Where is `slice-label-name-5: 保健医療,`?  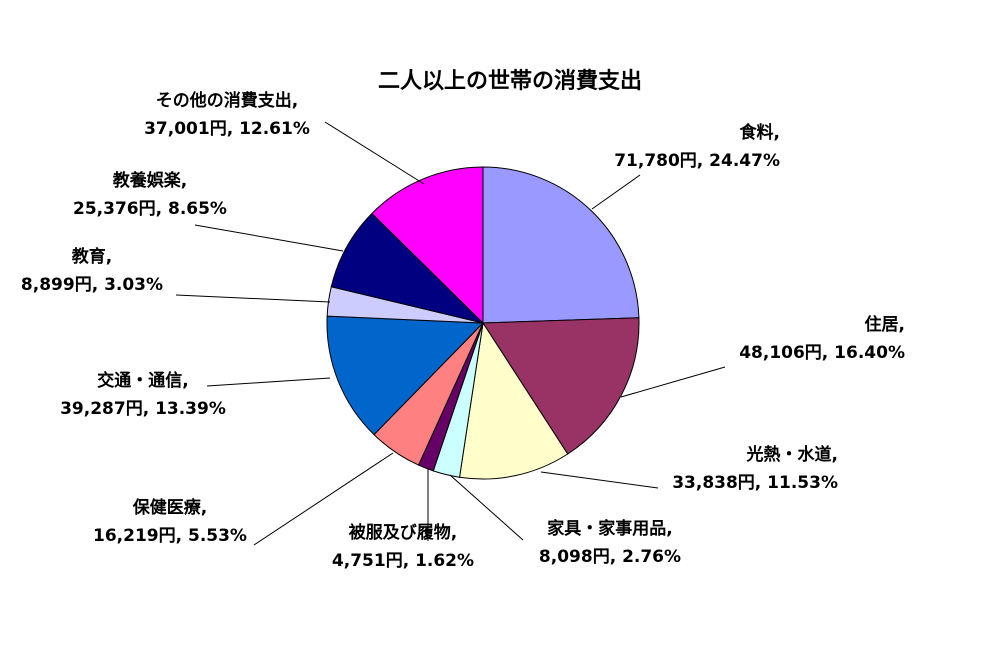 slice-label-name-5: 保健医療, is located at coordinates (169, 507).